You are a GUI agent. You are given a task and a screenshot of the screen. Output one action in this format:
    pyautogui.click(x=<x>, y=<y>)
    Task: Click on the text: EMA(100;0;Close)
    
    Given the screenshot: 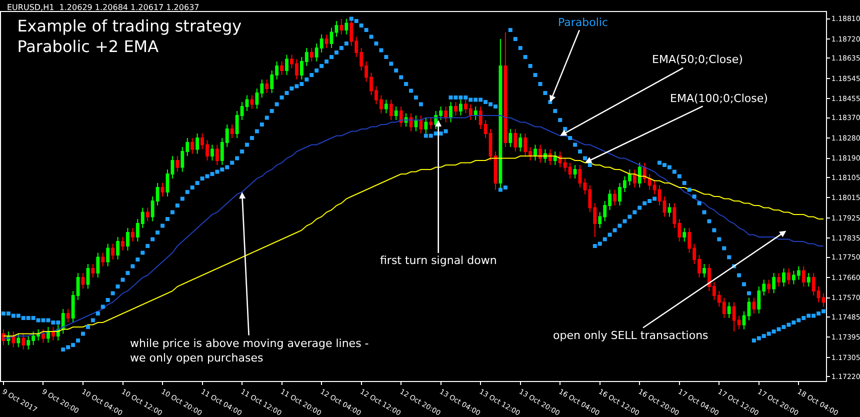 What is the action you would take?
    pyautogui.click(x=719, y=98)
    